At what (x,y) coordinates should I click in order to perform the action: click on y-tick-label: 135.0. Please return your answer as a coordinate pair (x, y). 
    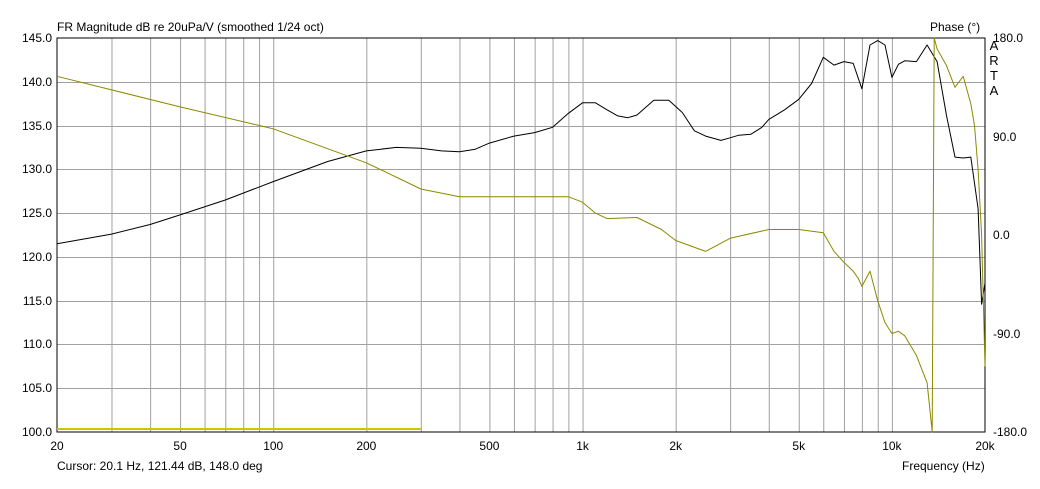
    Looking at the image, I should click on (36, 125).